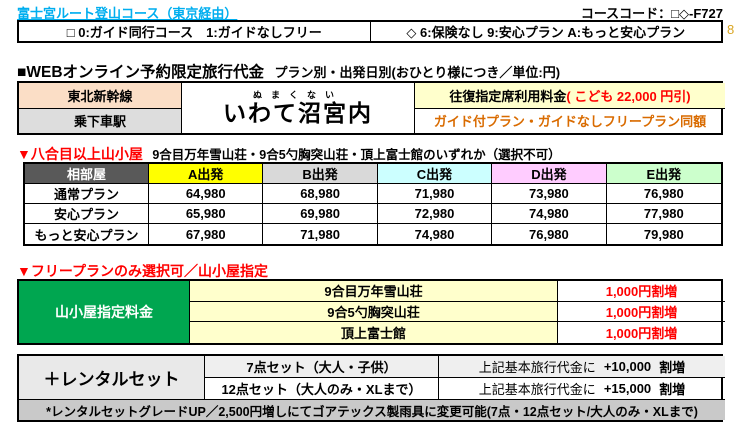  What do you see at coordinates (663, 174) in the screenshot?
I see `column-header-e: E出発` at bounding box center [663, 174].